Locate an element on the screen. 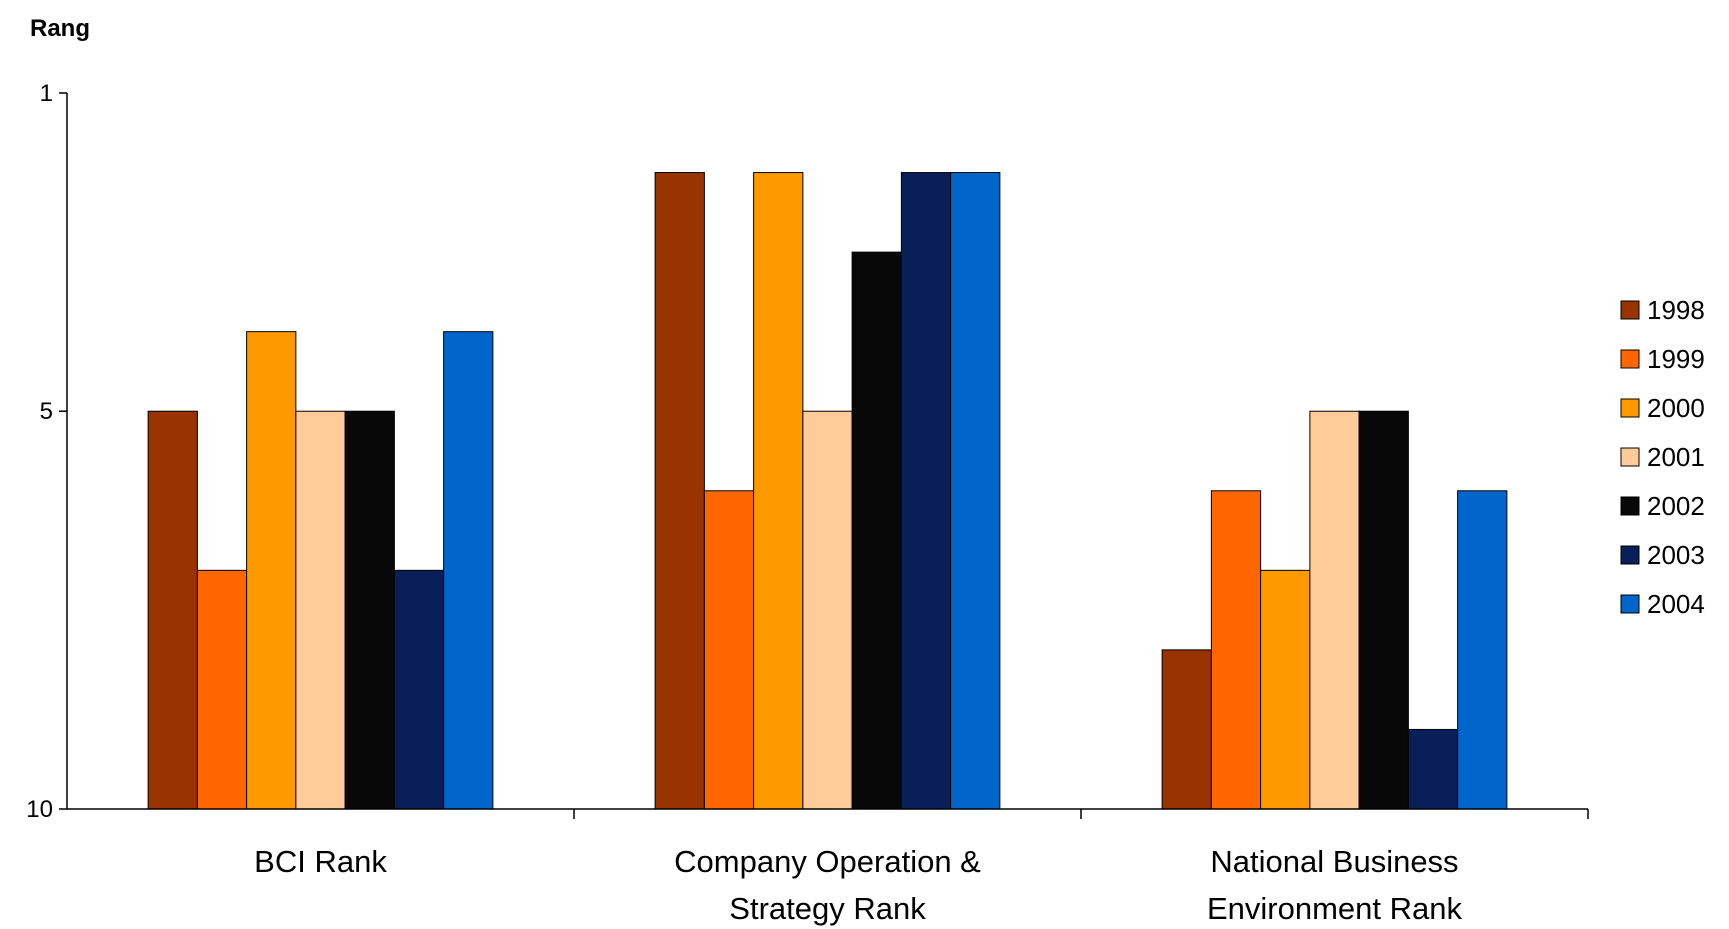 The width and height of the screenshot is (1729, 929). legend-label-1998: 1998 is located at coordinates (1676, 310).